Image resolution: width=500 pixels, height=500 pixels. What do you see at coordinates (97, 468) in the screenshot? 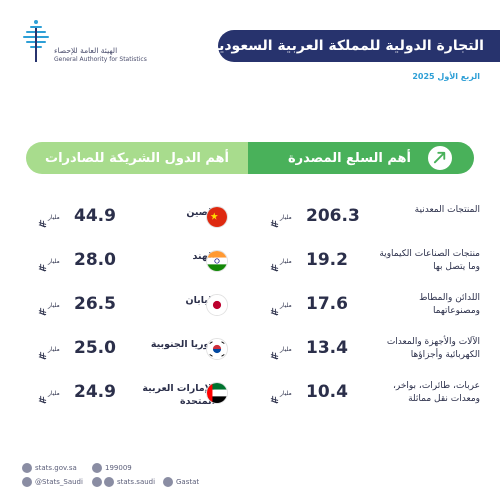
I see `phone-icon` at bounding box center [97, 468].